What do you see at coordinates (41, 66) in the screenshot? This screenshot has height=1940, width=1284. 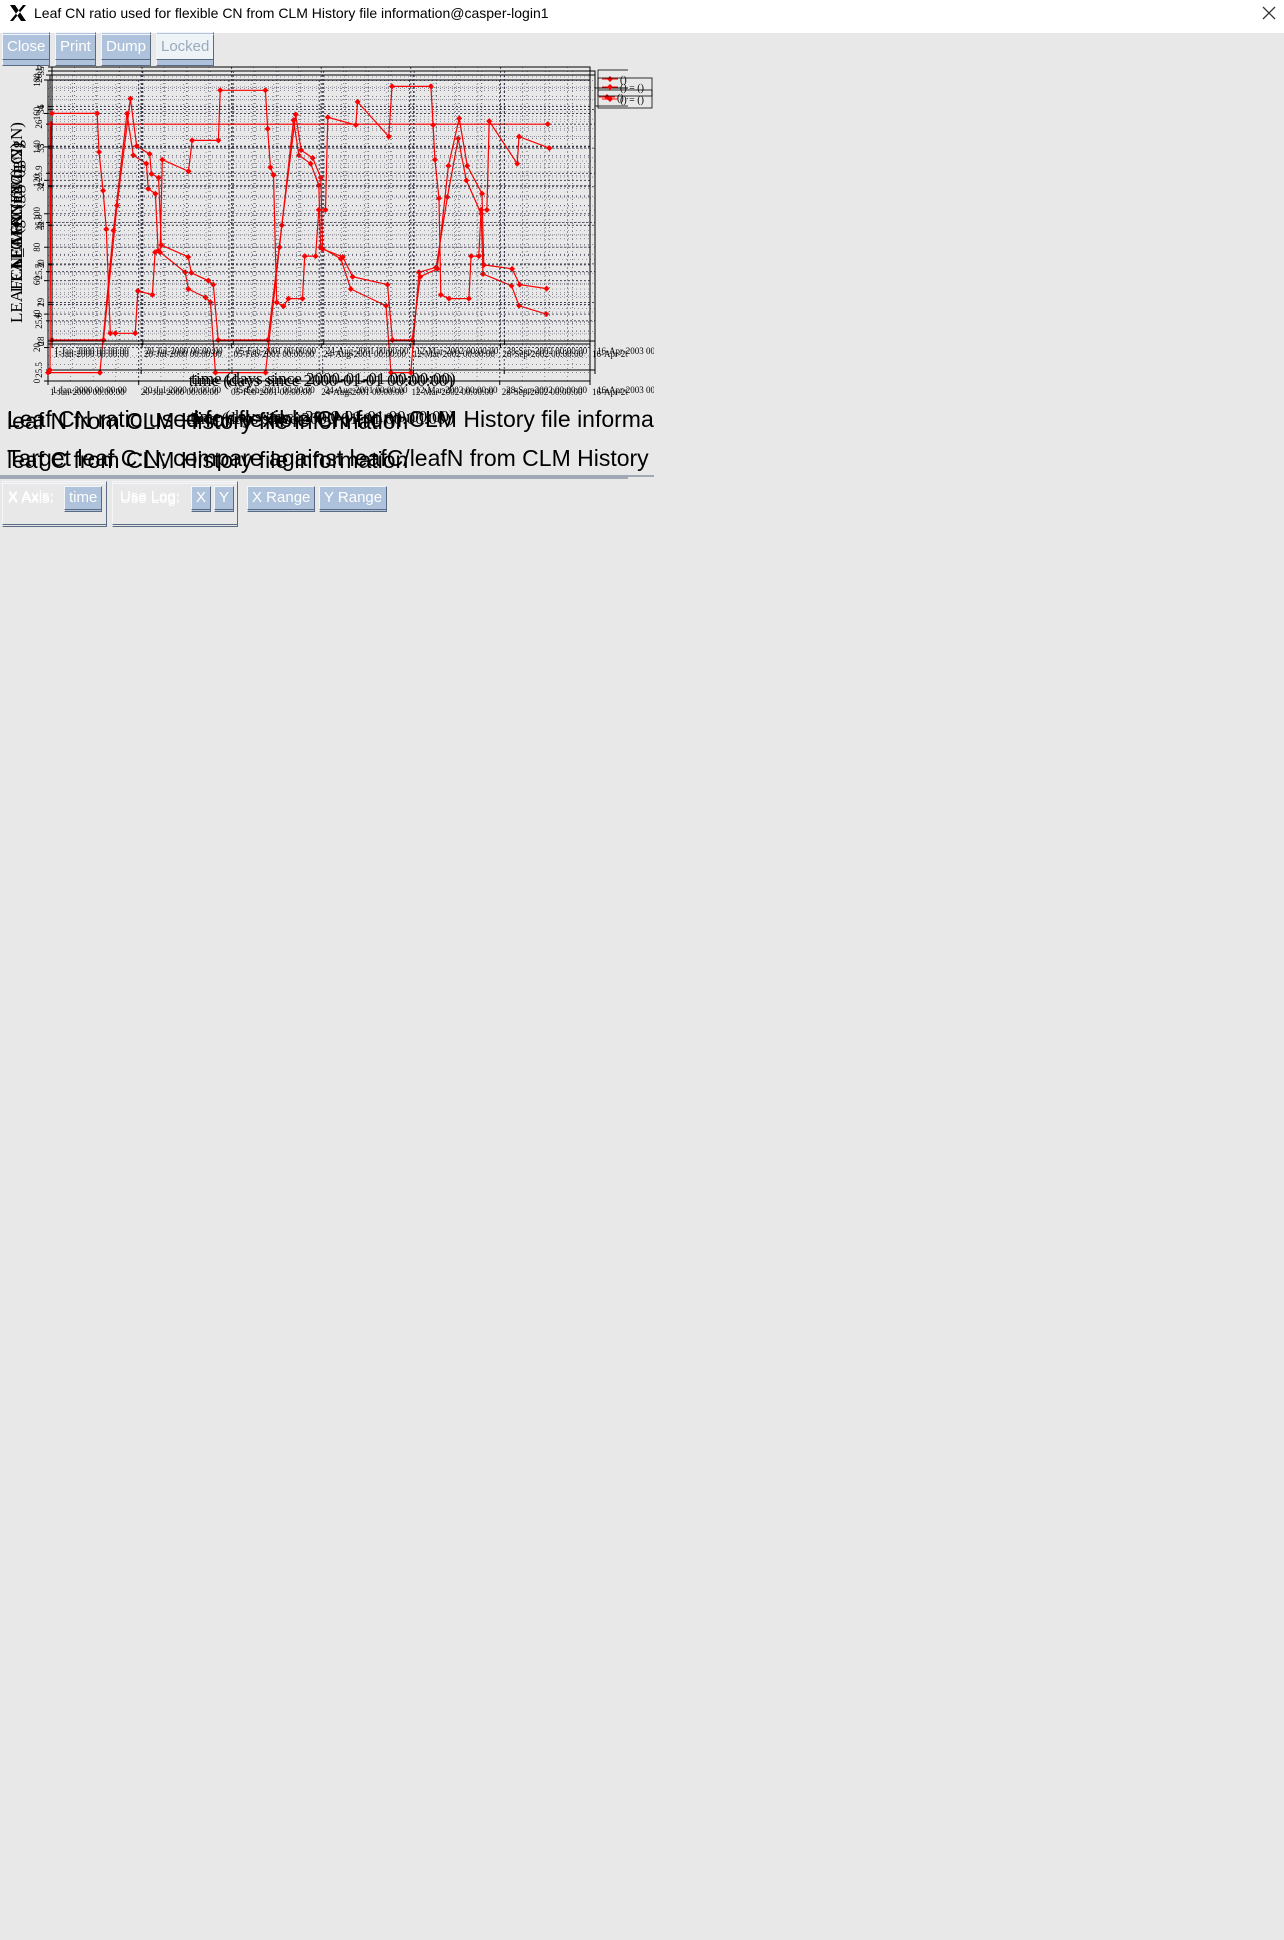 I see `y-tick-label: 7` at bounding box center [41, 66].